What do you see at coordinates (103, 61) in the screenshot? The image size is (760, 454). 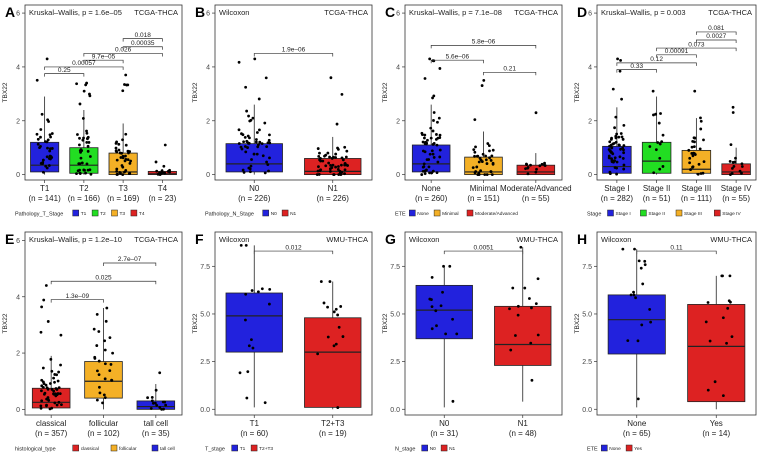 I see `bracket-line` at bounding box center [103, 61].